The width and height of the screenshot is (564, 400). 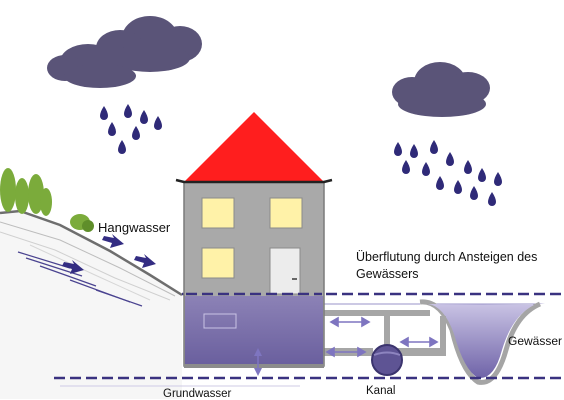 What do you see at coordinates (109, 254) in the screenshot?
I see `flow-arrows-slope` at bounding box center [109, 254].